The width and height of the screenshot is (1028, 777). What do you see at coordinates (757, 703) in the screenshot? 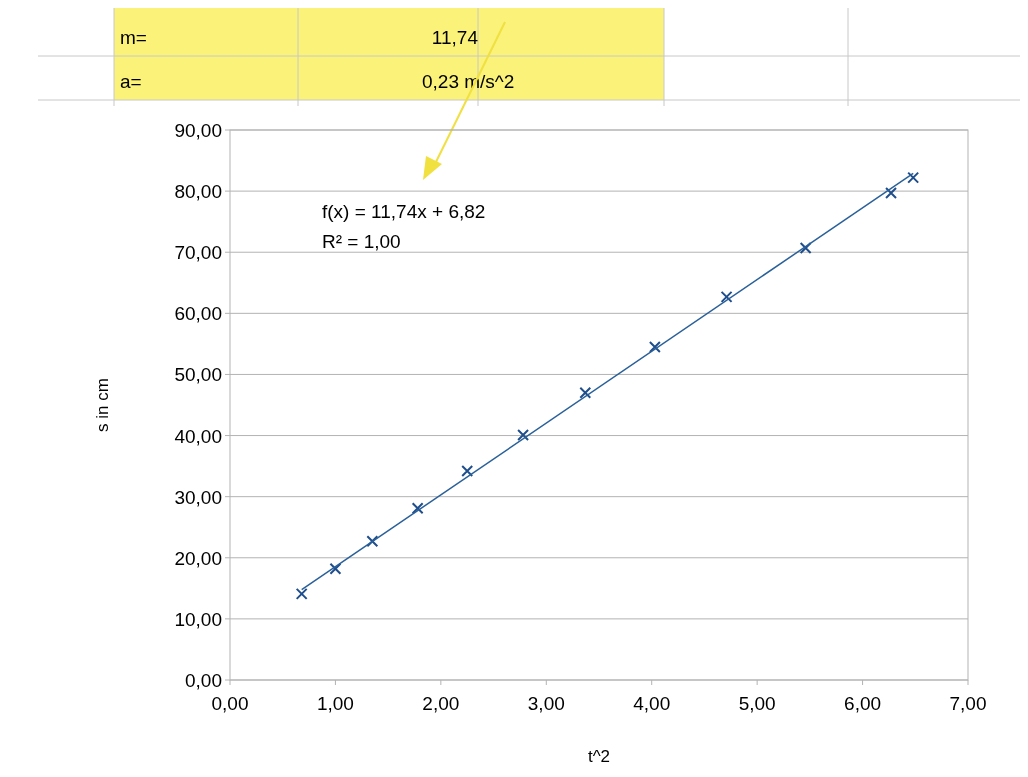
I see `x-tick-label: 5,00` at bounding box center [757, 703].